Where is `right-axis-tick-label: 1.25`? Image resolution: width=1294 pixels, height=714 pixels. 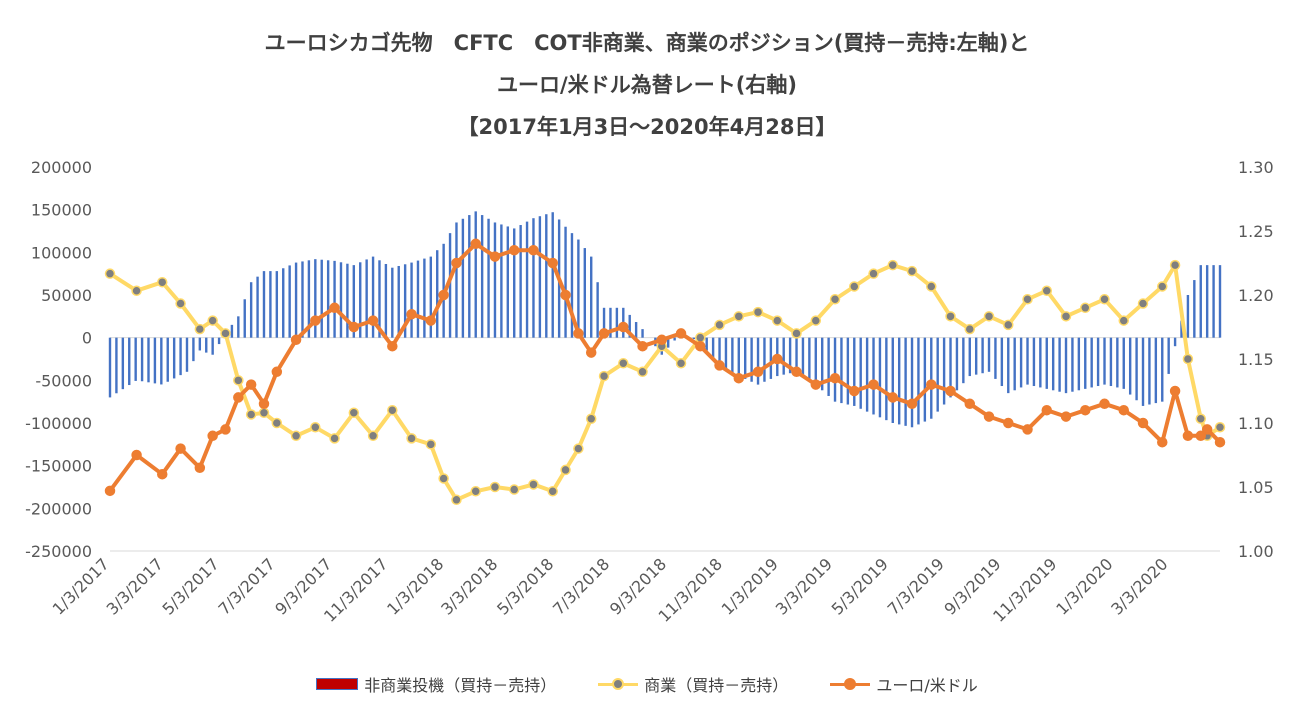
right-axis-tick-label: 1.25 is located at coordinates (1256, 231).